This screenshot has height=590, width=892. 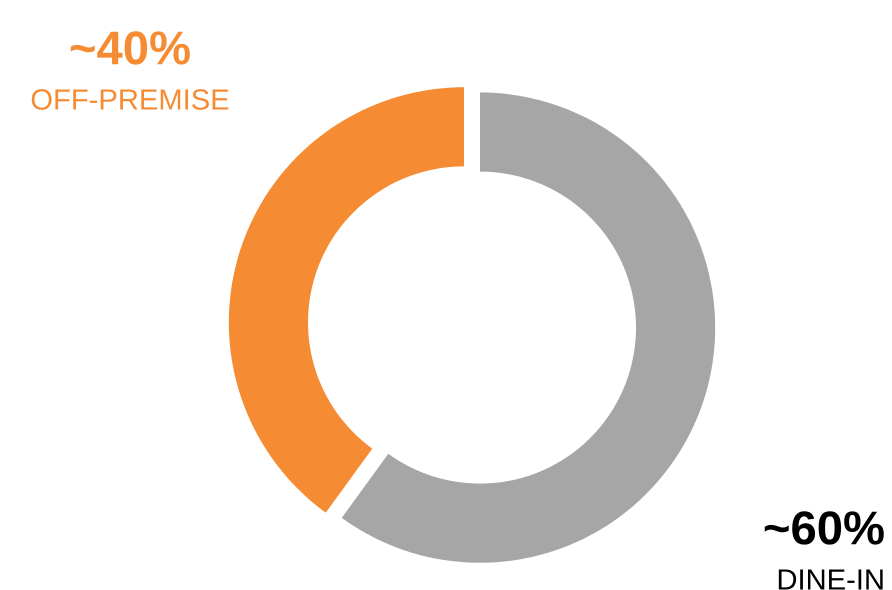 I want to click on slice-label: DINE-IN, so click(x=830, y=579).